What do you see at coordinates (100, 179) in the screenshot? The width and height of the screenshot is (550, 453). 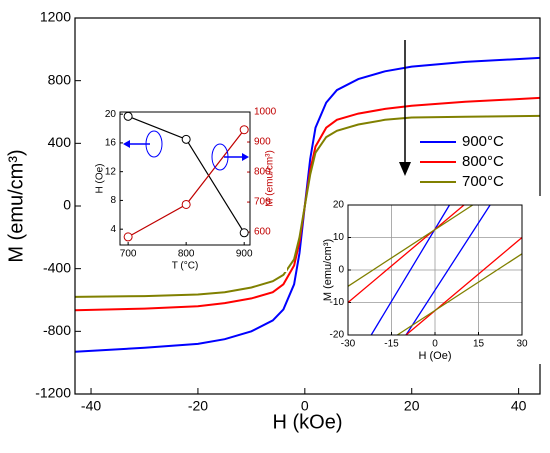 I see `y-axis-label: H (Oe)` at bounding box center [100, 179].